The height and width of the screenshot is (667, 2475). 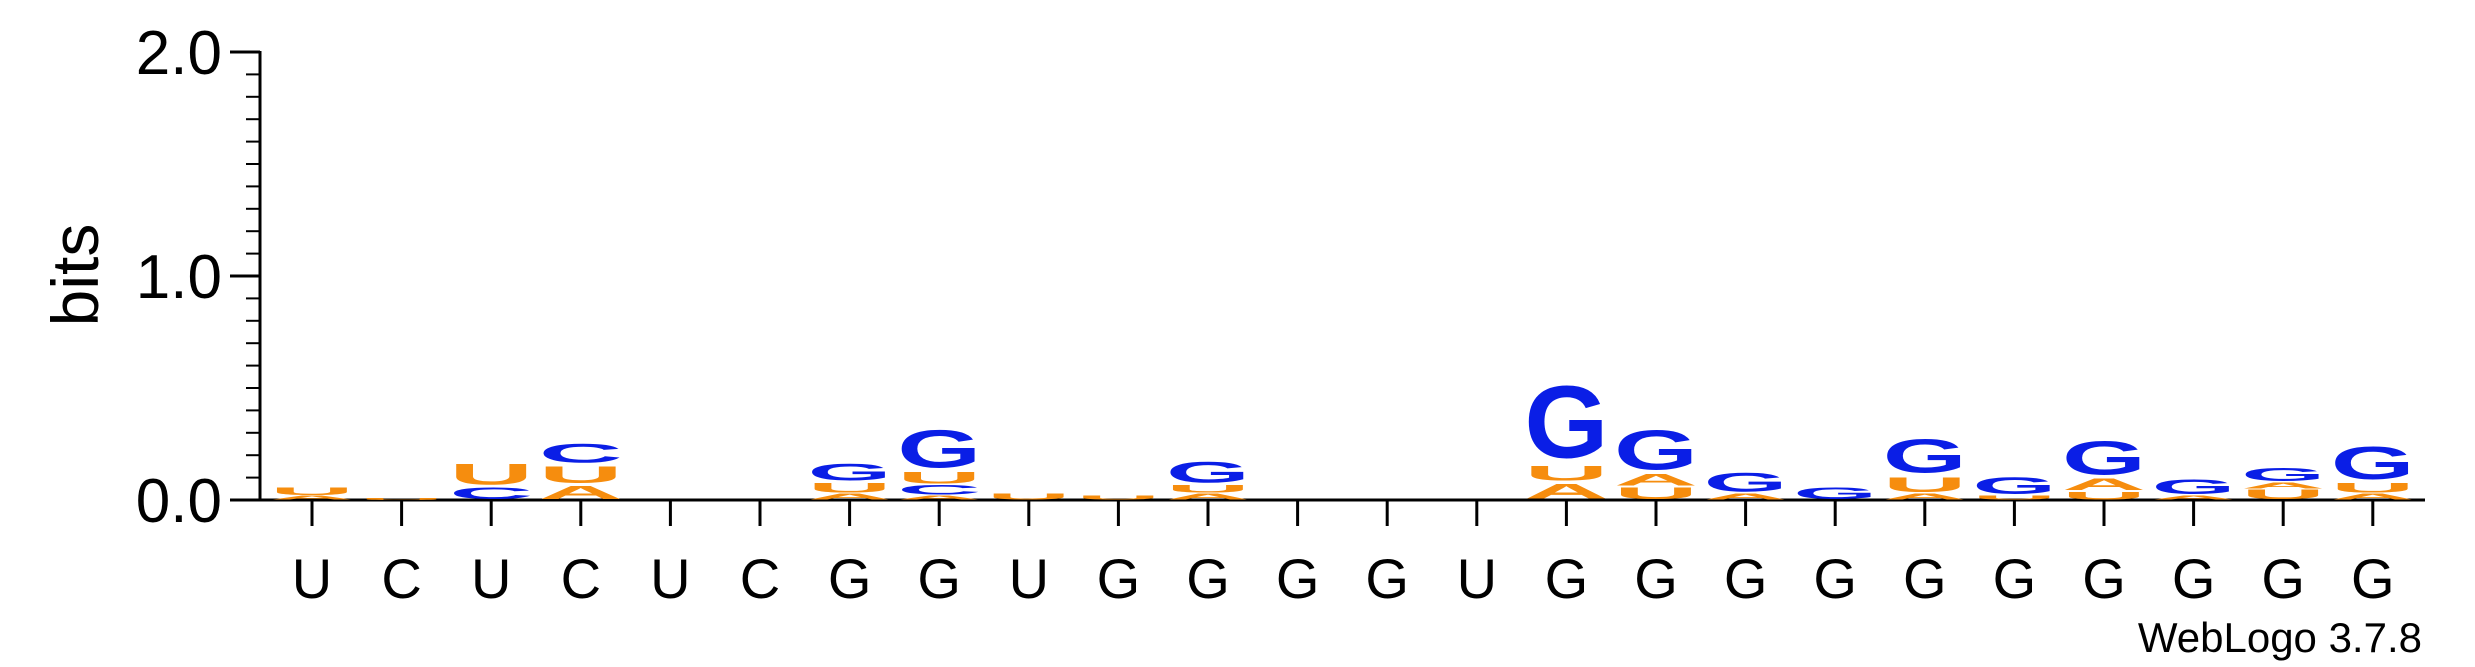 I want to click on y-tick-label: 2.0, so click(x=179, y=53).